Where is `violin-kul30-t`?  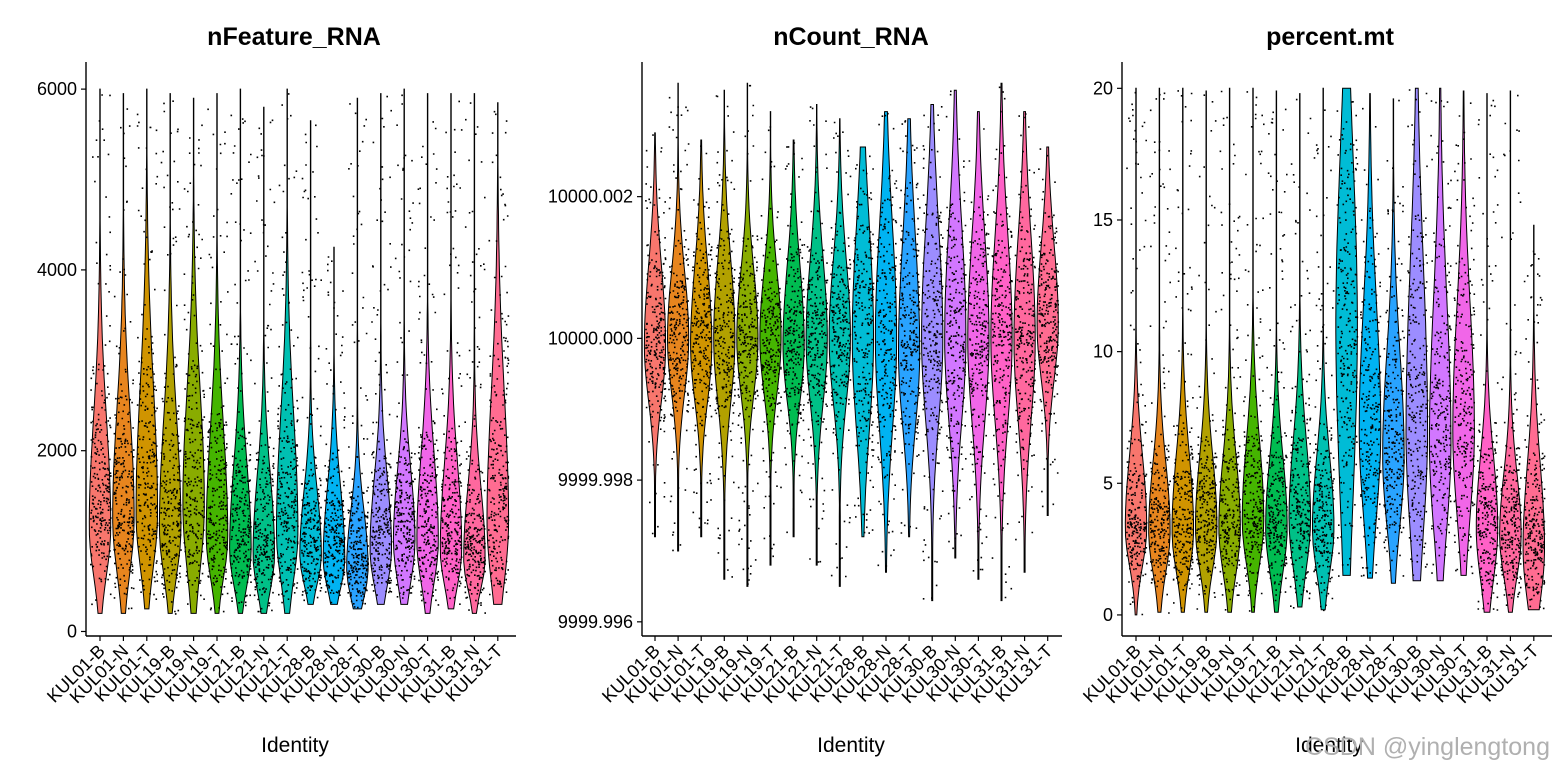 violin-kul30-t is located at coordinates (978, 345).